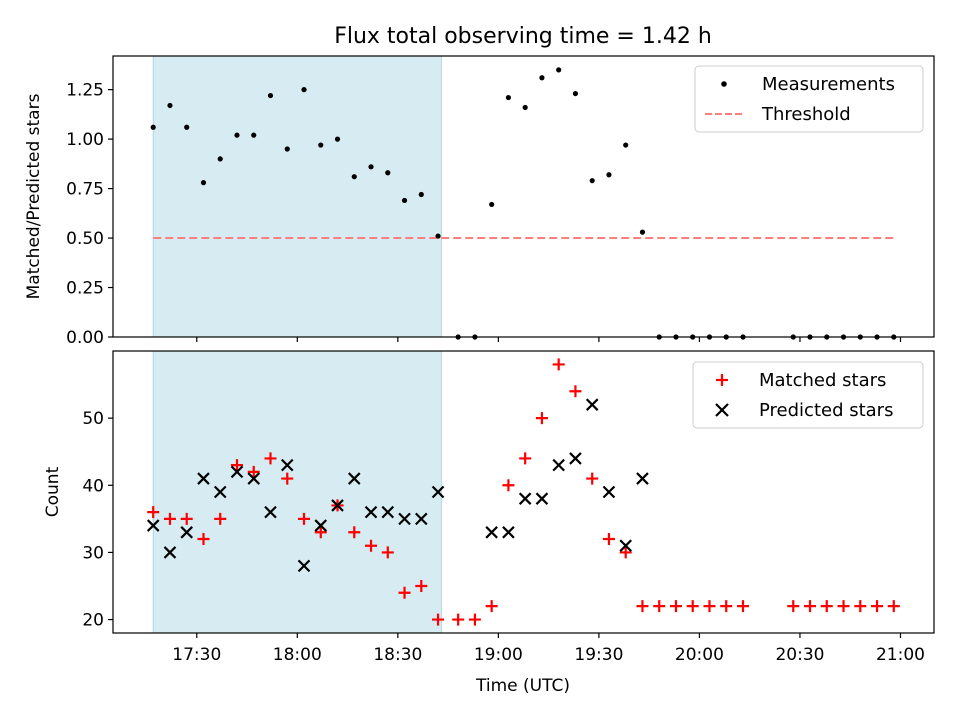 Image resolution: width=960 pixels, height=720 pixels. Describe the element at coordinates (93, 419) in the screenshot. I see `y-tick-label: 50` at that location.